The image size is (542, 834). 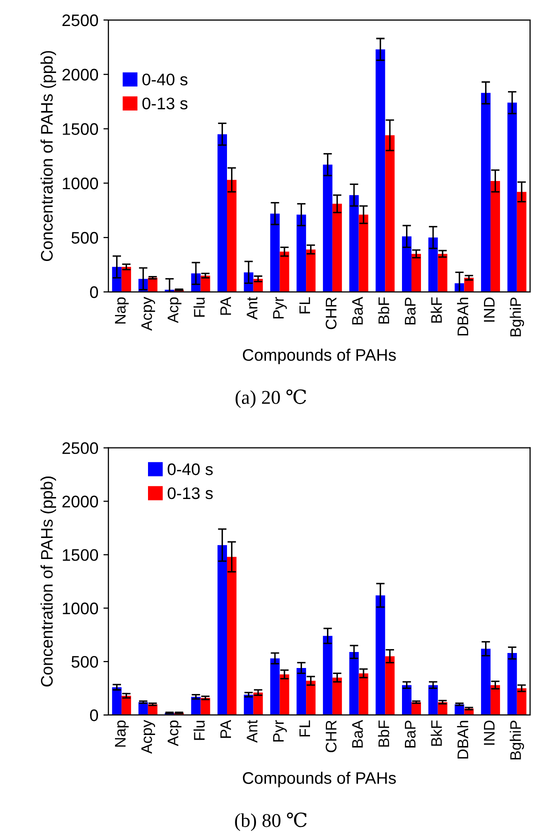 What do you see at coordinates (271, 822) in the screenshot?
I see `text: (b) 80 ℃` at bounding box center [271, 822].